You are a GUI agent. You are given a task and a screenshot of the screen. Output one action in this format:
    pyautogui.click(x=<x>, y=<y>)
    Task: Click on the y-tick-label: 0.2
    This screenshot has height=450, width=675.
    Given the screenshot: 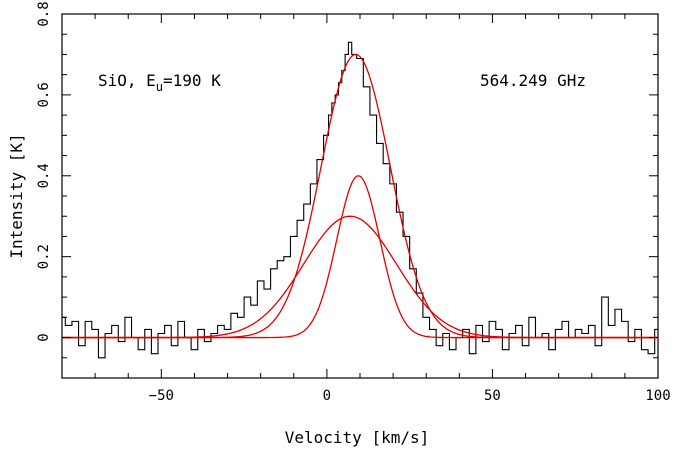 What is the action you would take?
    pyautogui.click(x=44, y=256)
    